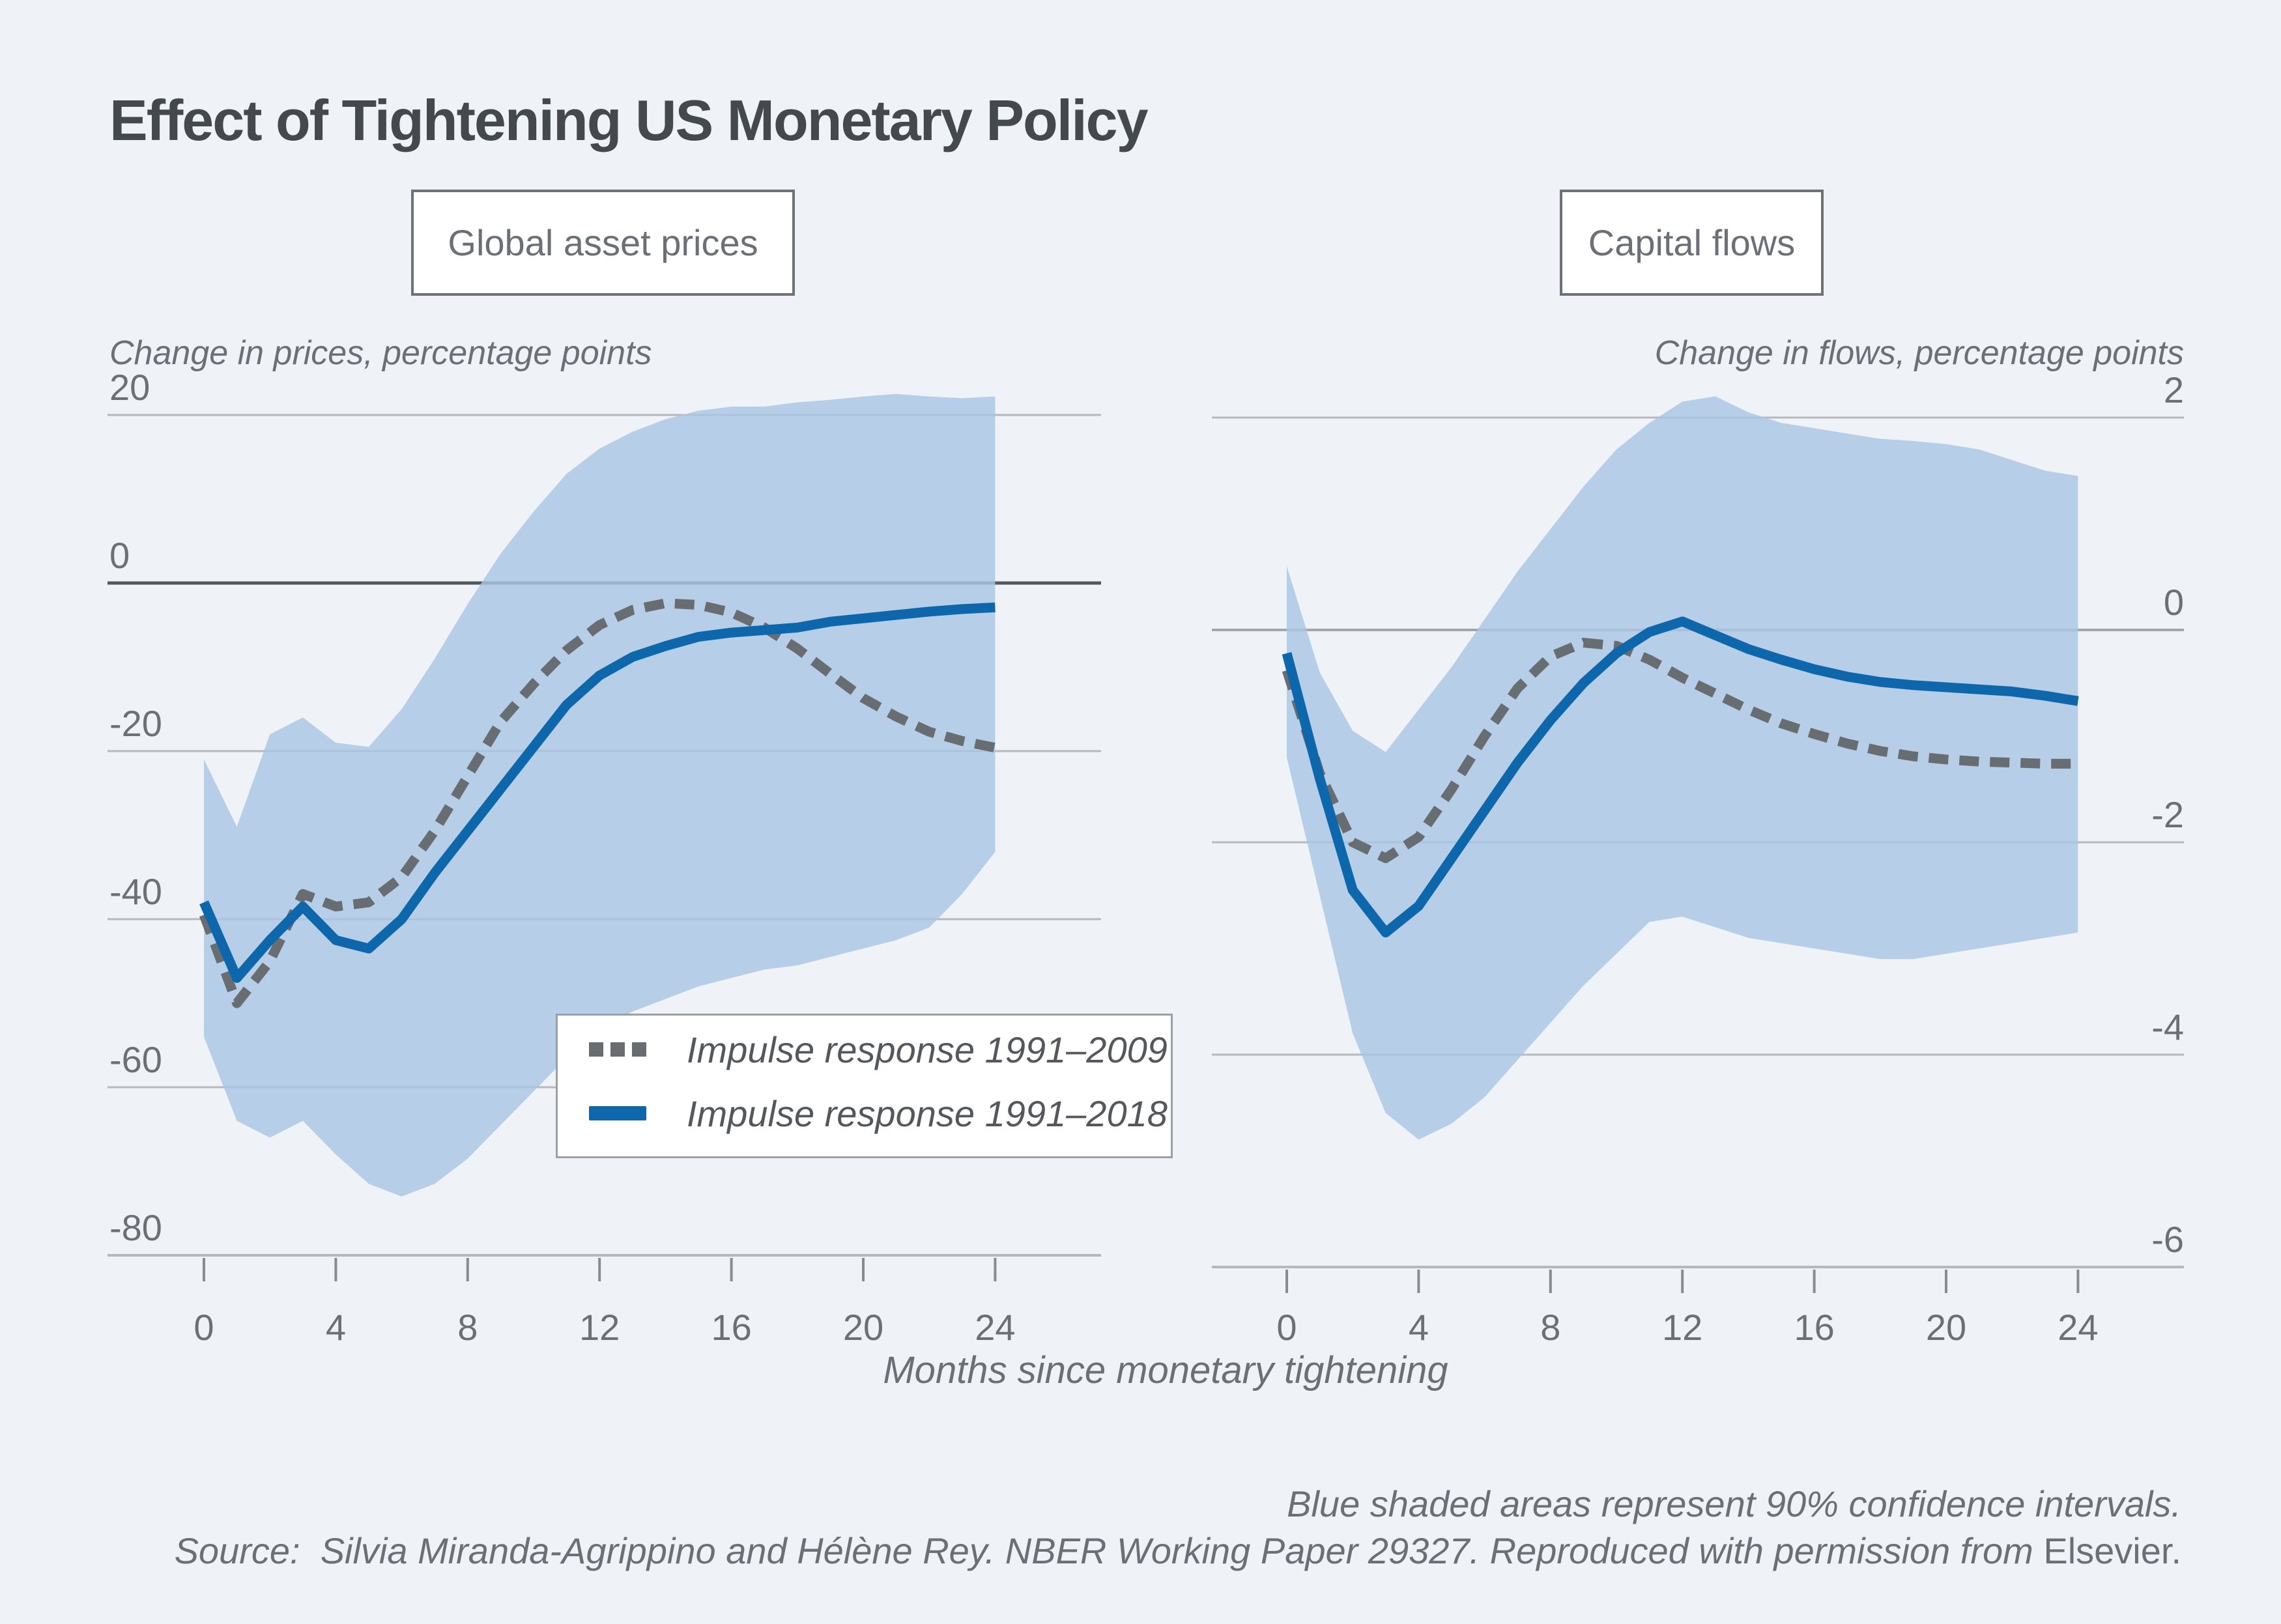 The height and width of the screenshot is (1624, 2281). I want to click on left-line-impulse-1991-2018, so click(597, 793).